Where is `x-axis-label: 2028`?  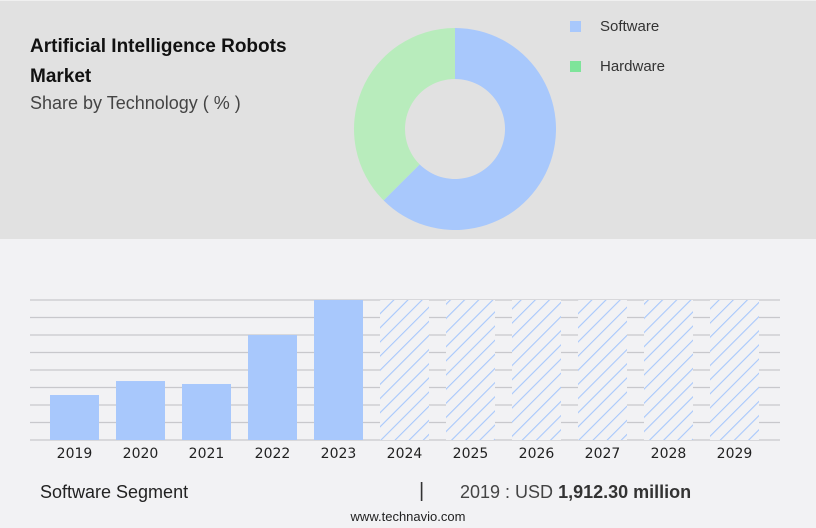
x-axis-label: 2028 is located at coordinates (668, 454).